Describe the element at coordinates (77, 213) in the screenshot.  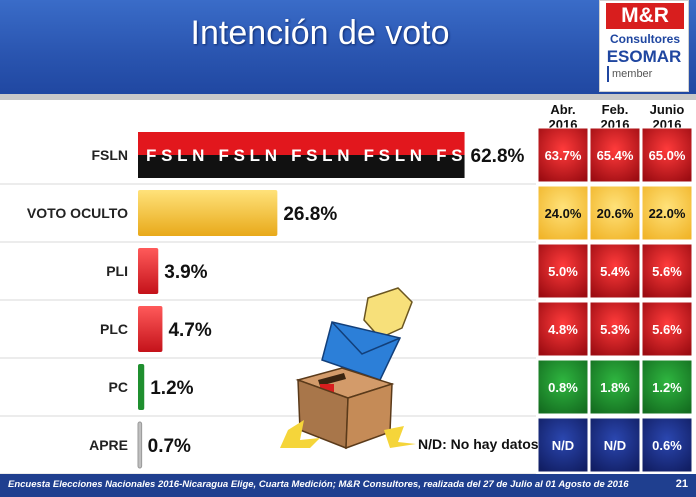
I see `category-label: VOTO OCULTO` at that location.